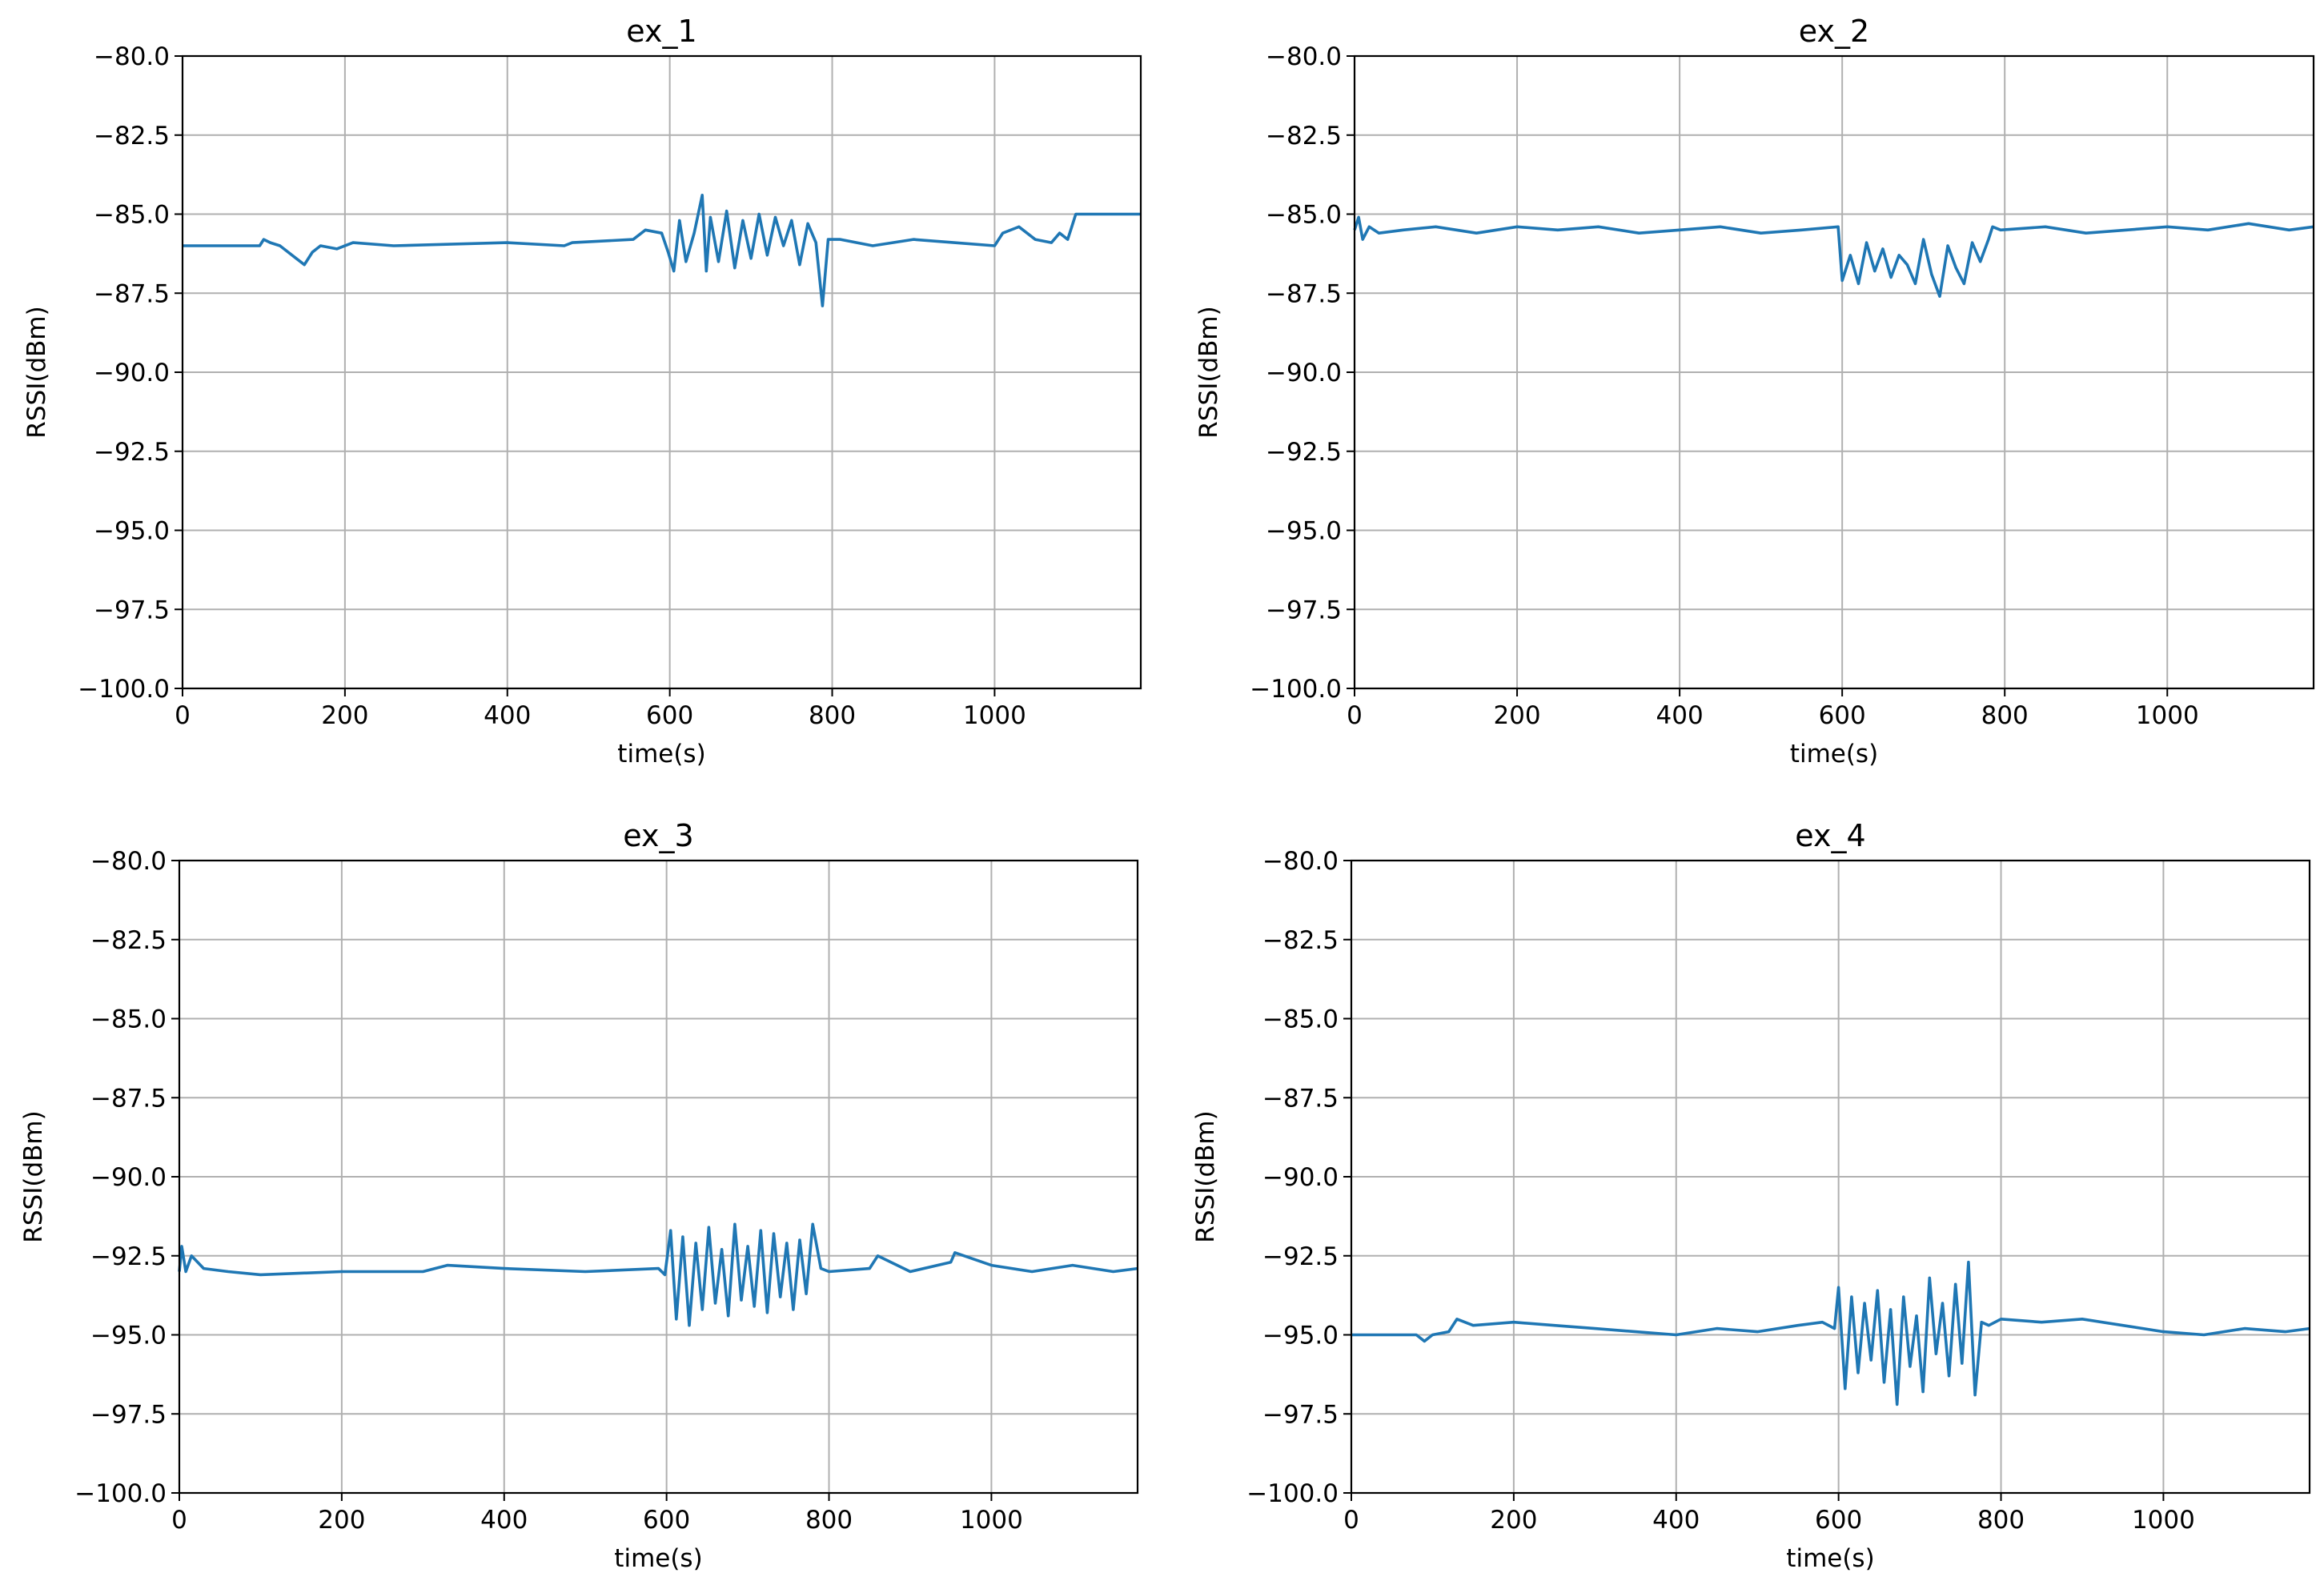 Image resolution: width=2324 pixels, height=1585 pixels. I want to click on chart-title: ex_4, so click(1830, 835).